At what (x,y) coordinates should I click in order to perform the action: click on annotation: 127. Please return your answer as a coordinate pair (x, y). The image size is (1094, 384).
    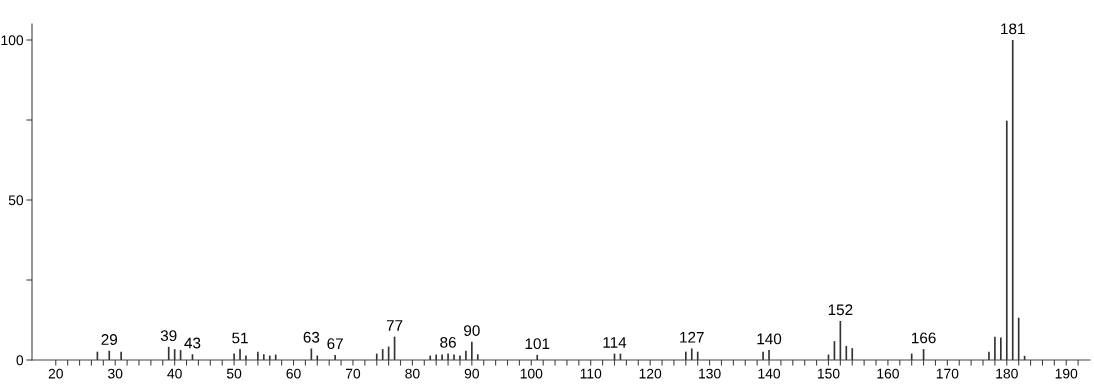
    Looking at the image, I should click on (692, 337).